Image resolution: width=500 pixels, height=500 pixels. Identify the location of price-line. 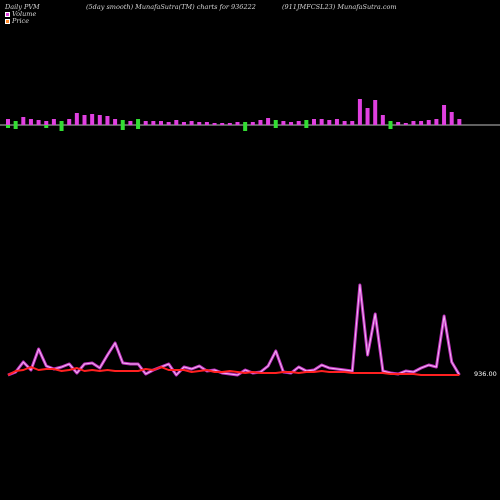
(233, 371).